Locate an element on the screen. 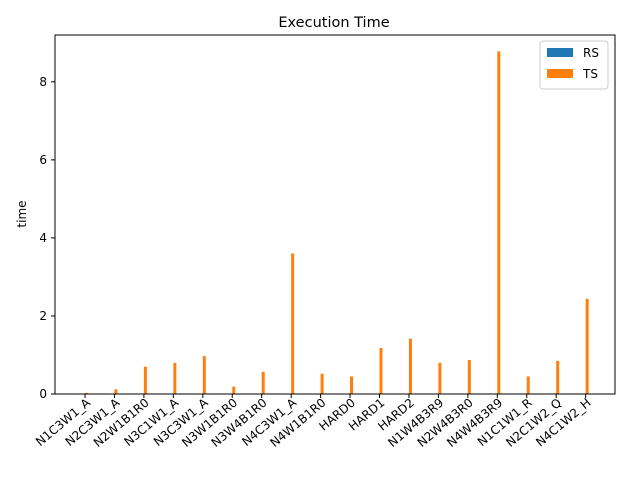 This screenshot has width=640, height=480. legend: RS TS is located at coordinates (574, 65).